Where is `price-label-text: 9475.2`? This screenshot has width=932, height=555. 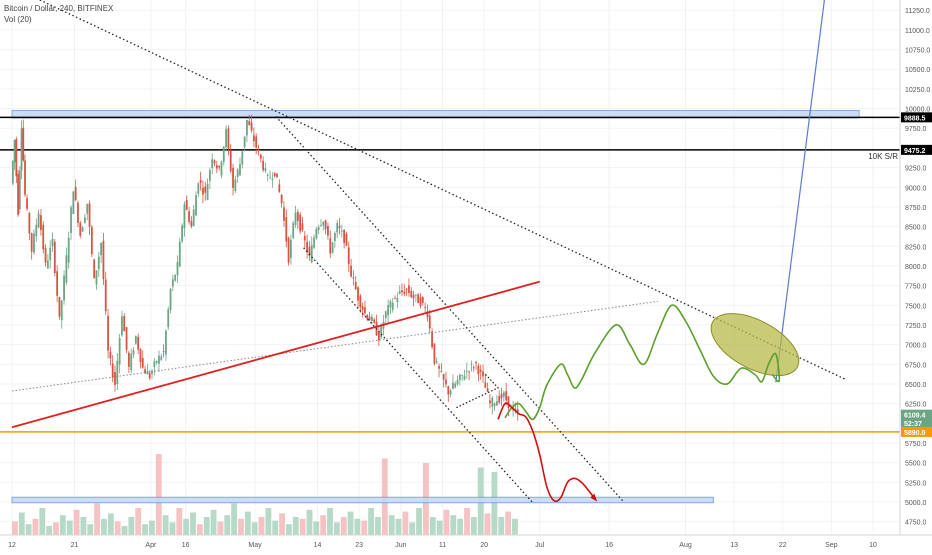
price-label-text: 9475.2 is located at coordinates (915, 151).